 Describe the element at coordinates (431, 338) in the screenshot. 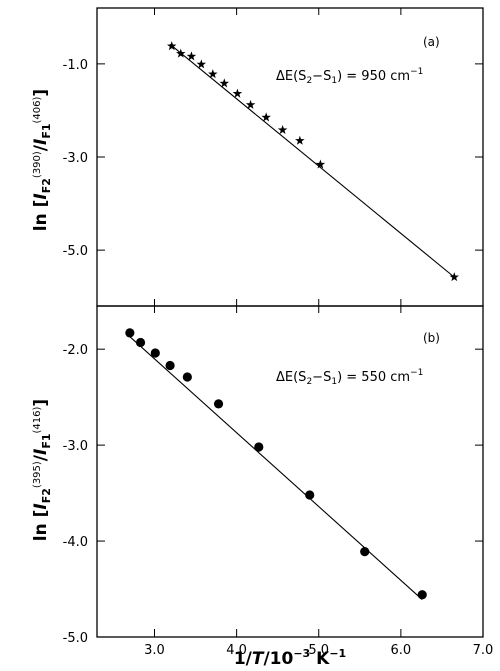

I see `panel-b-label: (b)` at that location.